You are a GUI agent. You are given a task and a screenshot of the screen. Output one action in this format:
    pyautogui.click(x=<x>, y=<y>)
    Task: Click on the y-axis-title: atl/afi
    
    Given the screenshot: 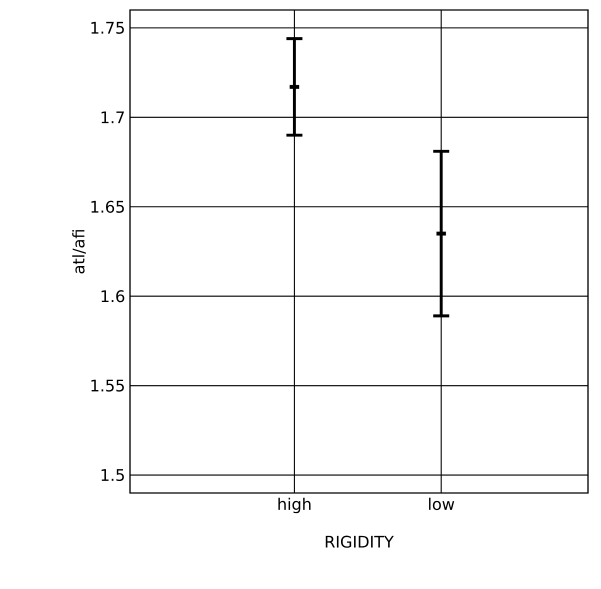 What is the action you would take?
    pyautogui.click(x=79, y=252)
    